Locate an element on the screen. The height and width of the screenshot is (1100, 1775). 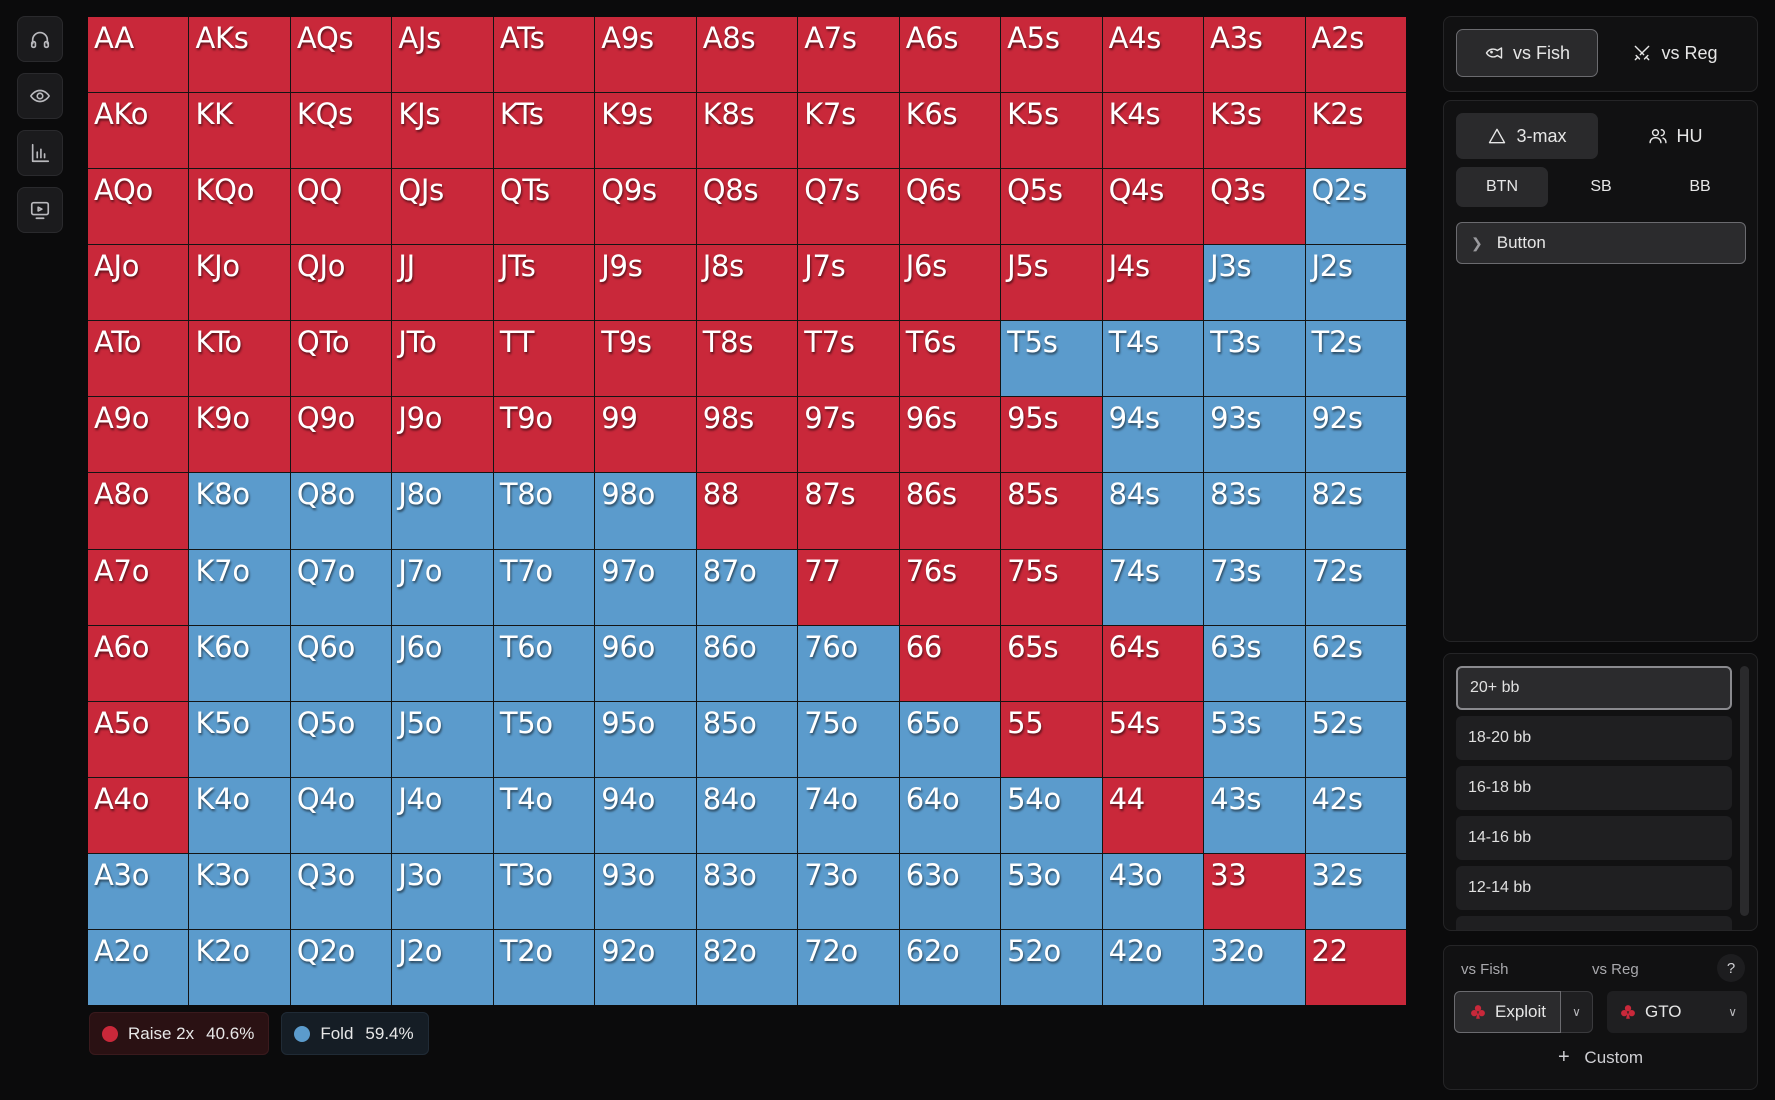
hand-cell: J6s is located at coordinates (950, 283).